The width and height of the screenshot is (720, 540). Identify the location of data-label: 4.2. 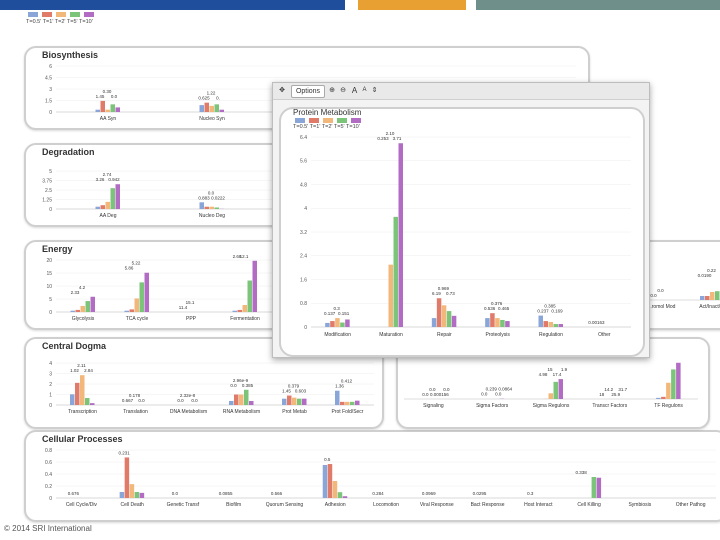
(82, 287).